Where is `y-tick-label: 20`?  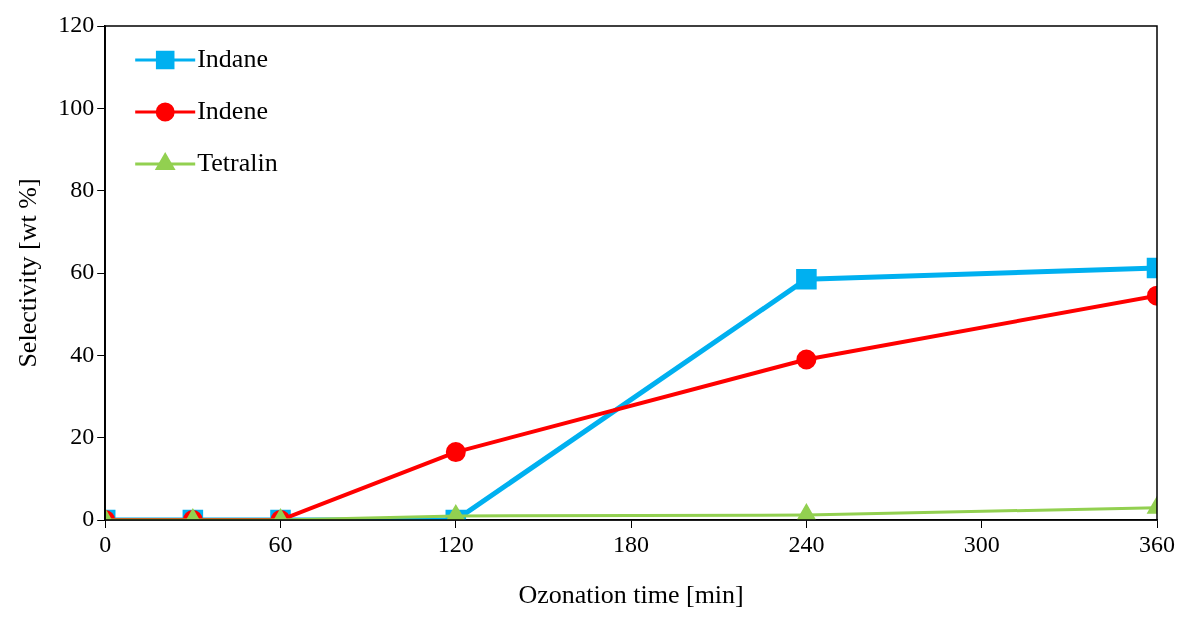 y-tick-label: 20 is located at coordinates (82, 435).